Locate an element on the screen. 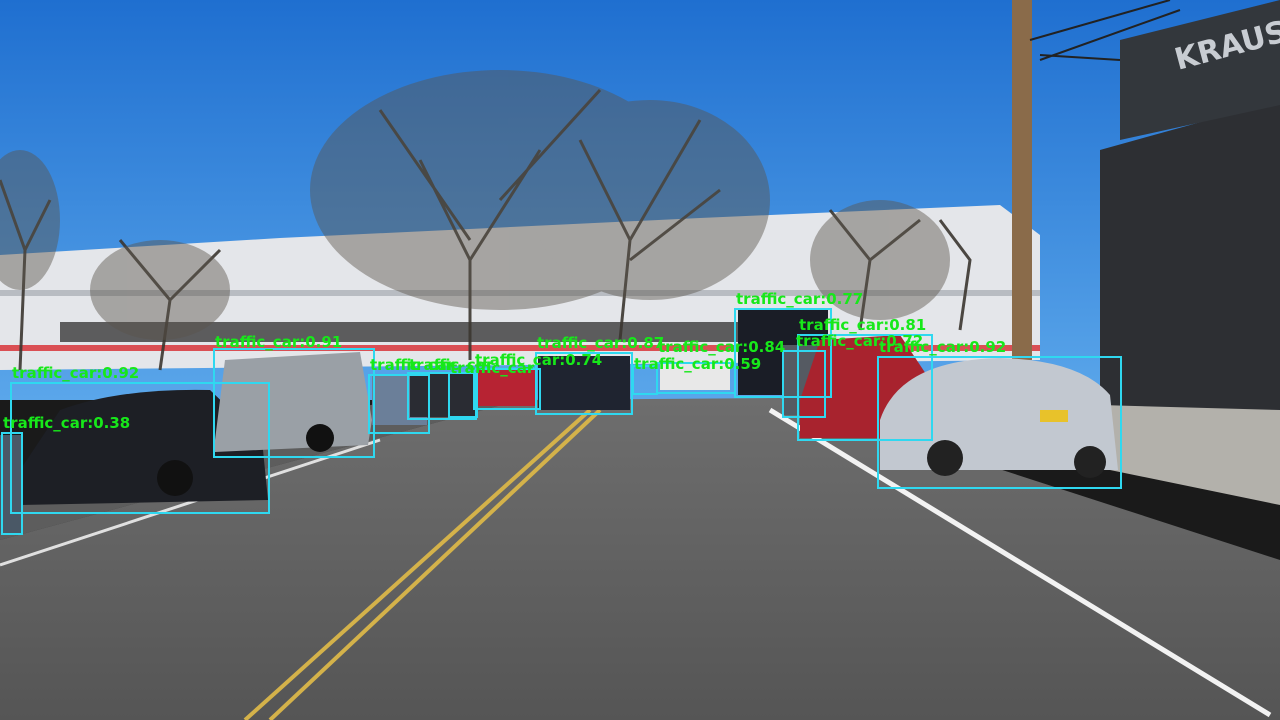 This screenshot has width=1280, height=720. utility-pole is located at coordinates (1022, 180).